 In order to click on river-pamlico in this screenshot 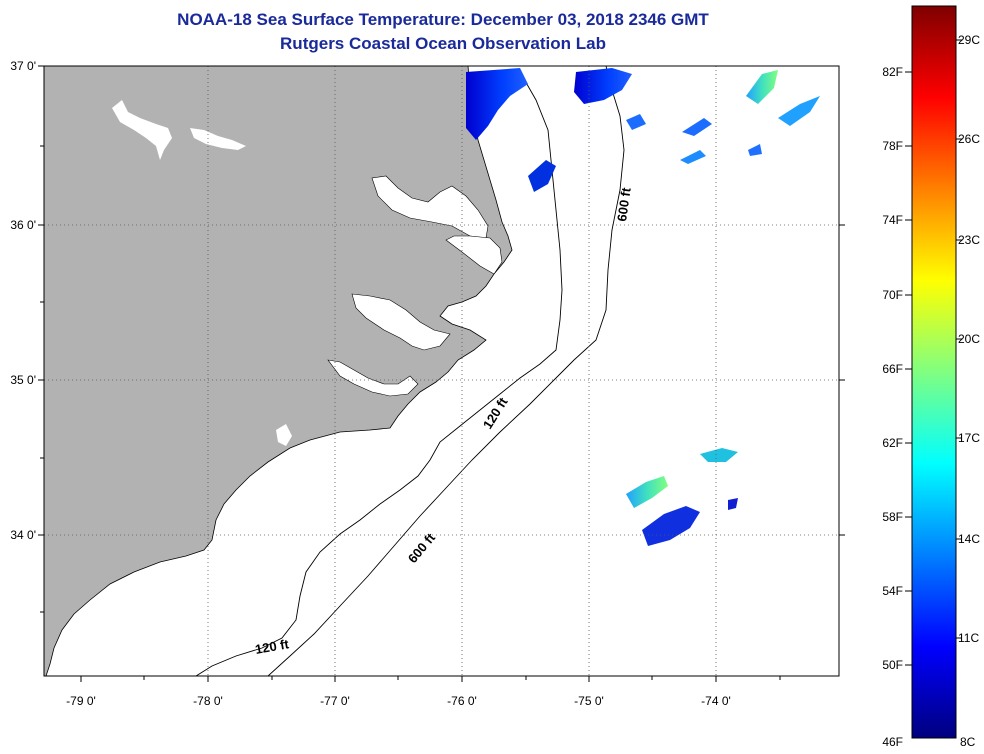, I will do `click(373, 378)`.